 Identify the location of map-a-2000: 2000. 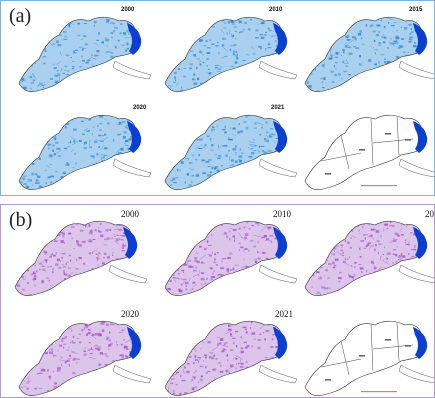
(85, 53).